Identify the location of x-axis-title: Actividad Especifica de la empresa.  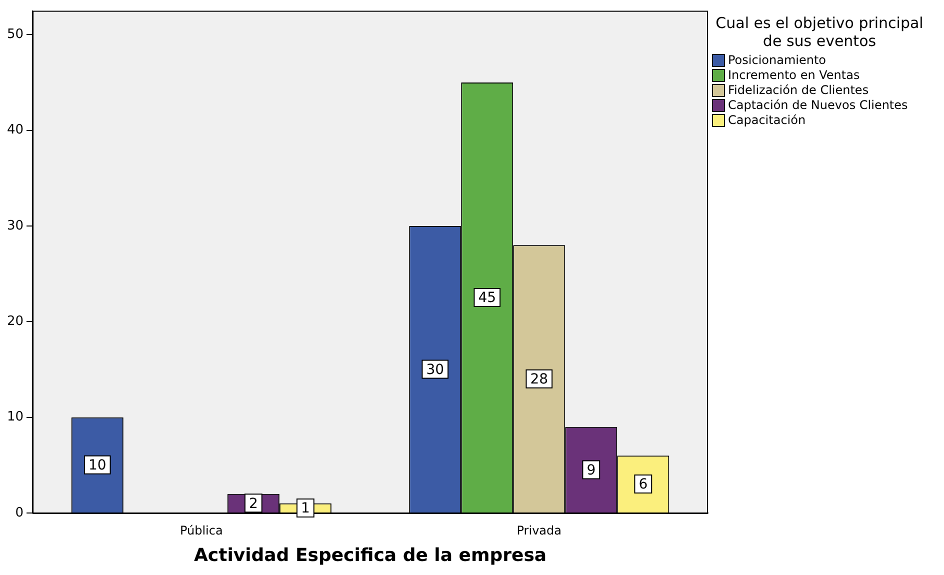
(370, 555).